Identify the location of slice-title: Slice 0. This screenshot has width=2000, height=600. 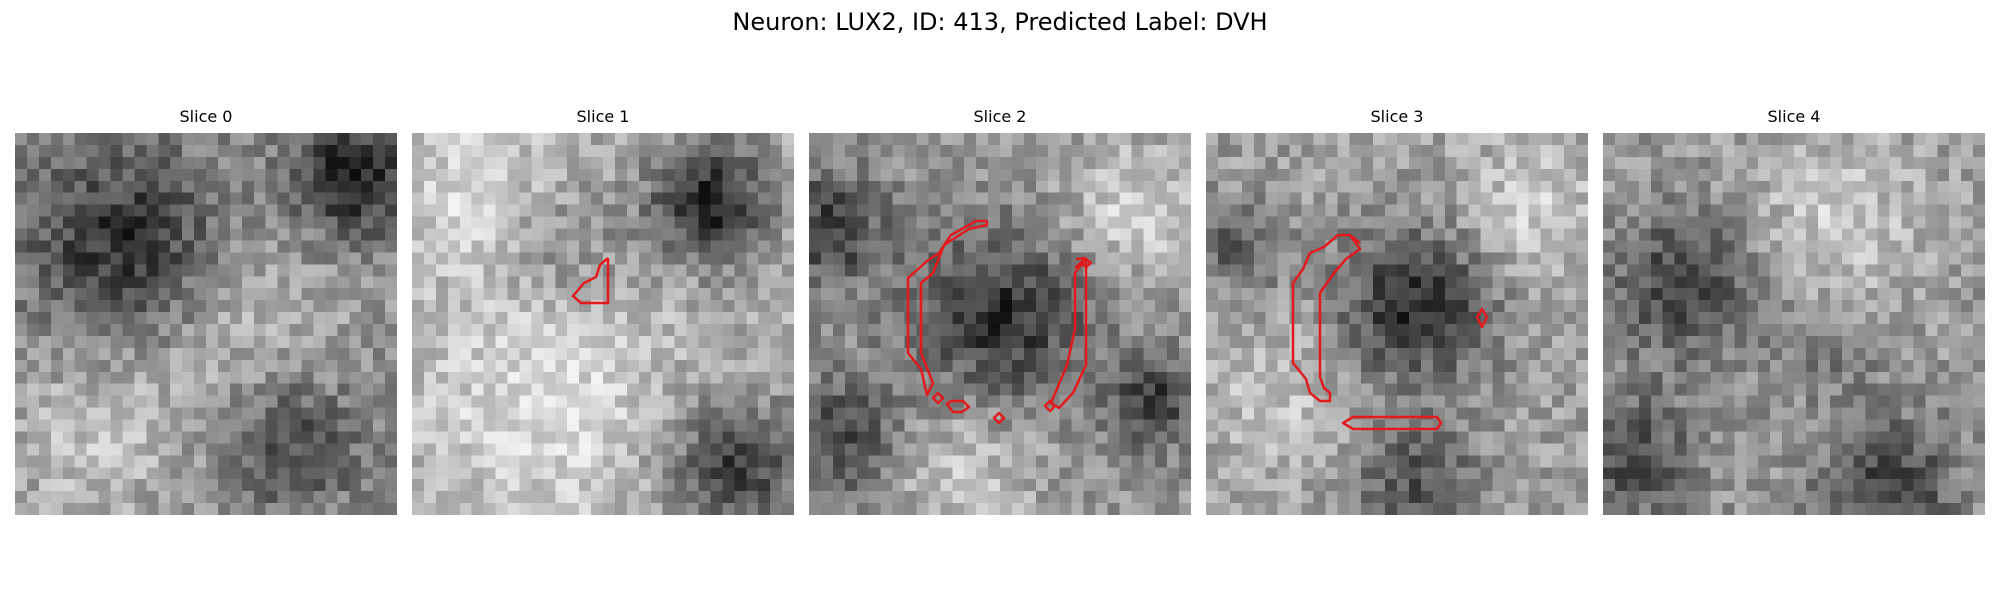
(206, 116).